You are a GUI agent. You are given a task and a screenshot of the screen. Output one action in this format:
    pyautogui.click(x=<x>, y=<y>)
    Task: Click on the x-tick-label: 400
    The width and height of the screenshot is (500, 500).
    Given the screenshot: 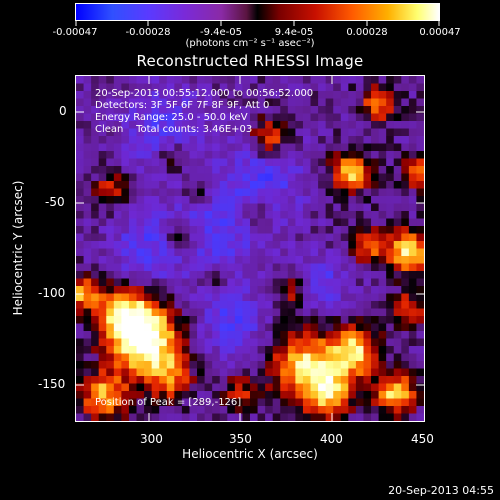 What is the action you would take?
    pyautogui.click(x=331, y=439)
    